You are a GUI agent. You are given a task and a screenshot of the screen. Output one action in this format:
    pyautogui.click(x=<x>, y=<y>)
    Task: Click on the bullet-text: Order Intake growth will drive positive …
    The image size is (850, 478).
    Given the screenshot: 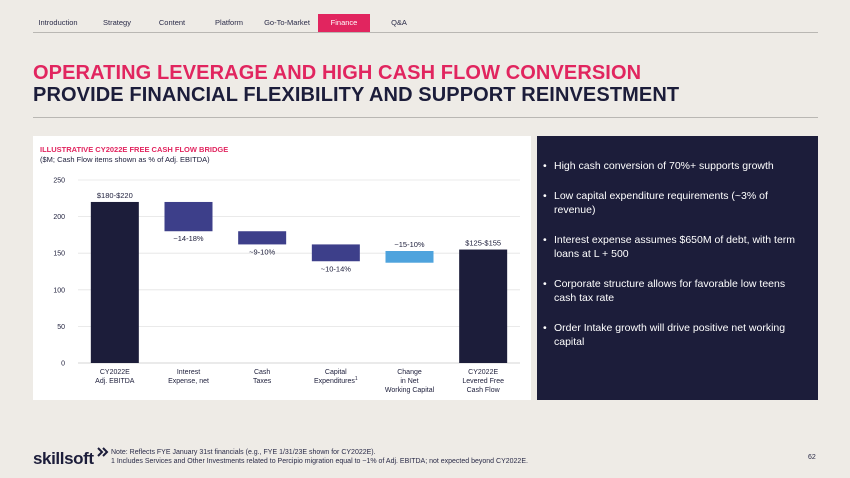 What is the action you would take?
    pyautogui.click(x=670, y=335)
    